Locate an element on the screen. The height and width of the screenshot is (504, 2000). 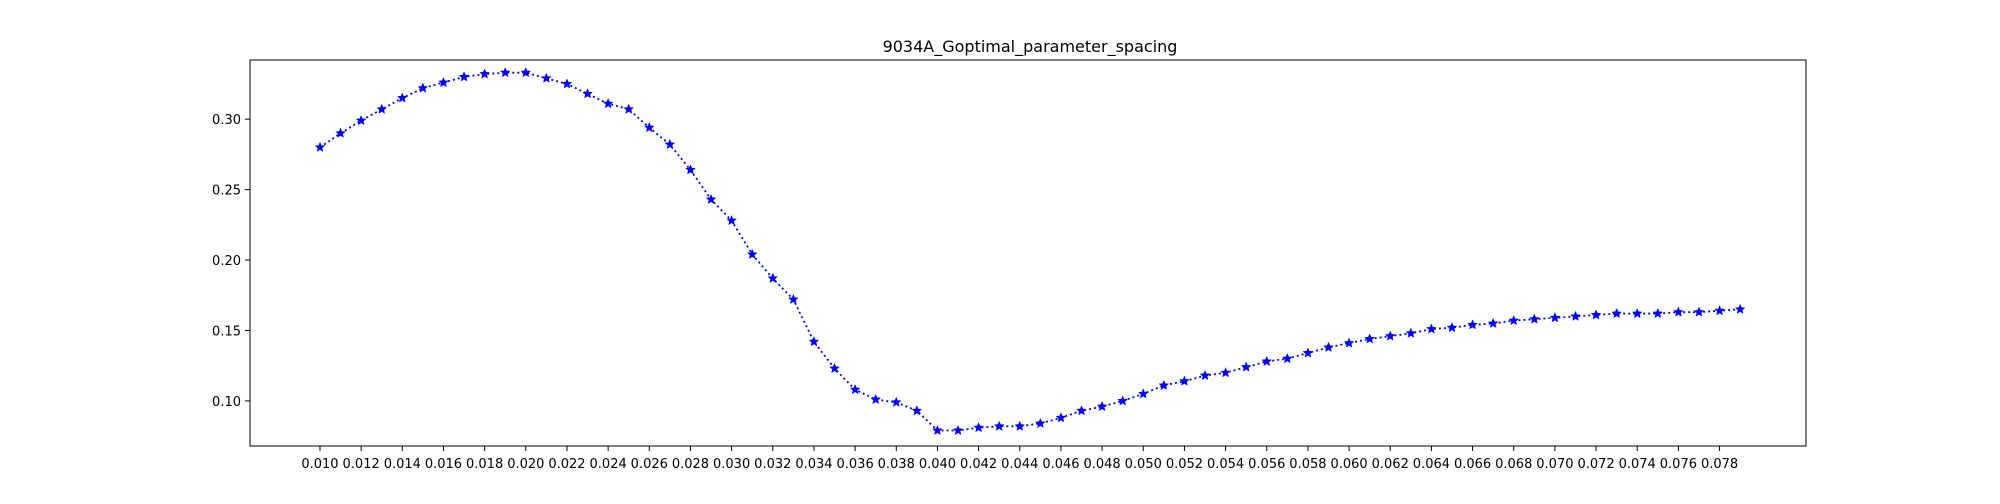
x-tick-label: 0.030 is located at coordinates (731, 464).